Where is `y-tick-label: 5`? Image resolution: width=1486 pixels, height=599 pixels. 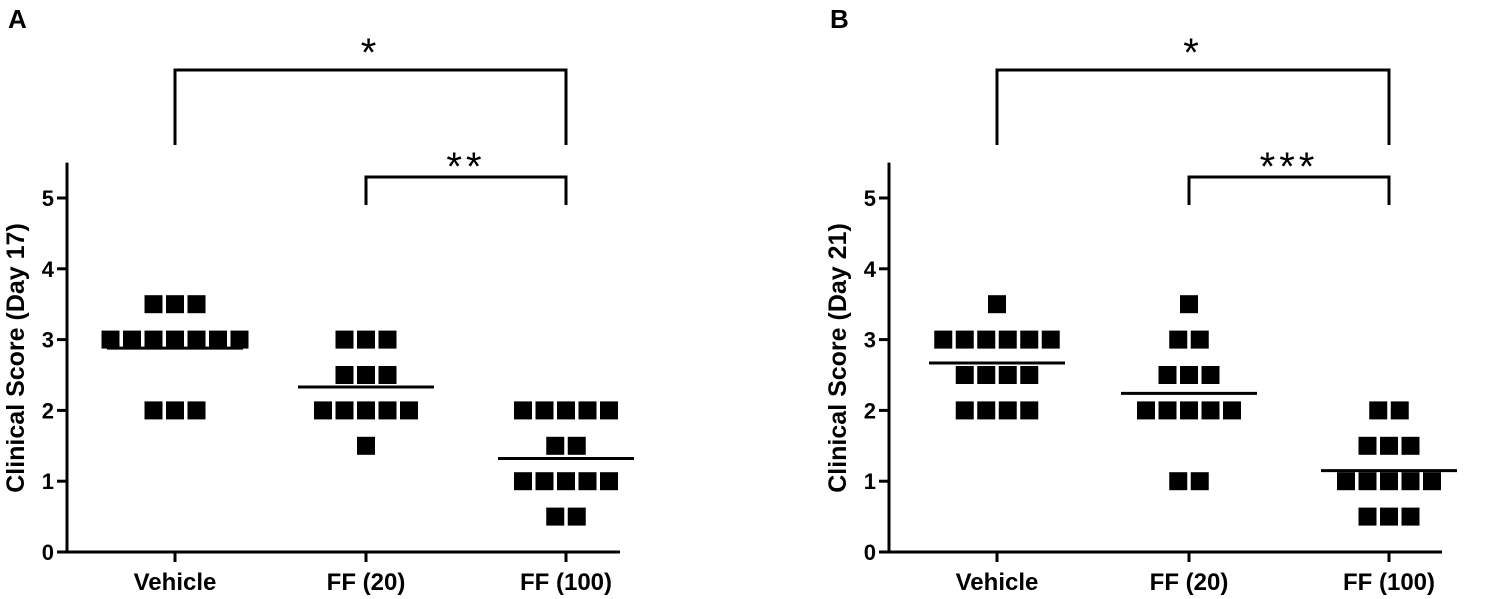 y-tick-label: 5 is located at coordinates (870, 198).